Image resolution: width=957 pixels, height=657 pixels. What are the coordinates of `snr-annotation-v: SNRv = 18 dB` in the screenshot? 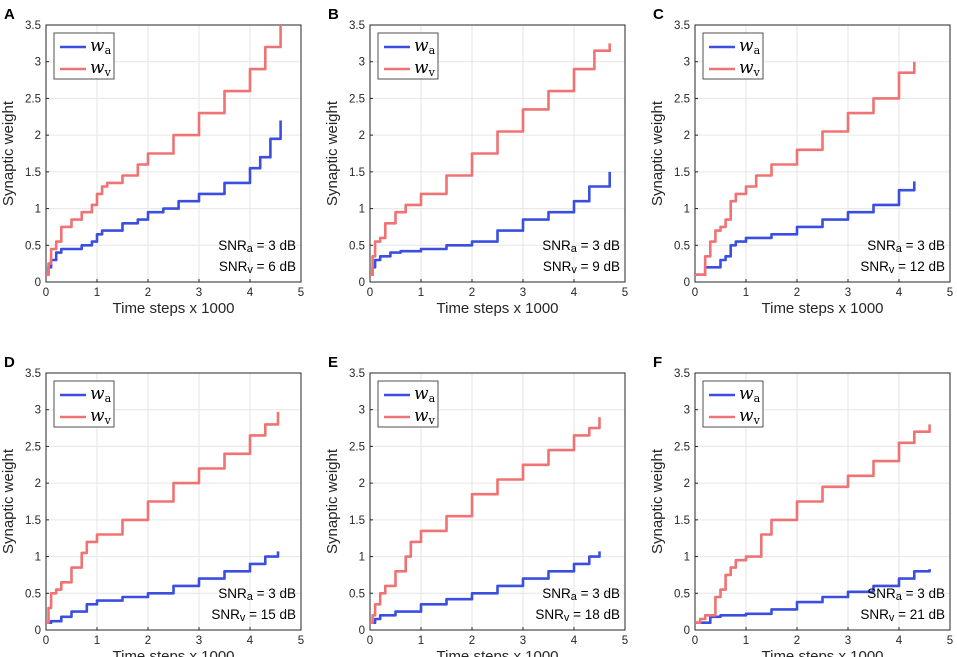 It's located at (577, 615).